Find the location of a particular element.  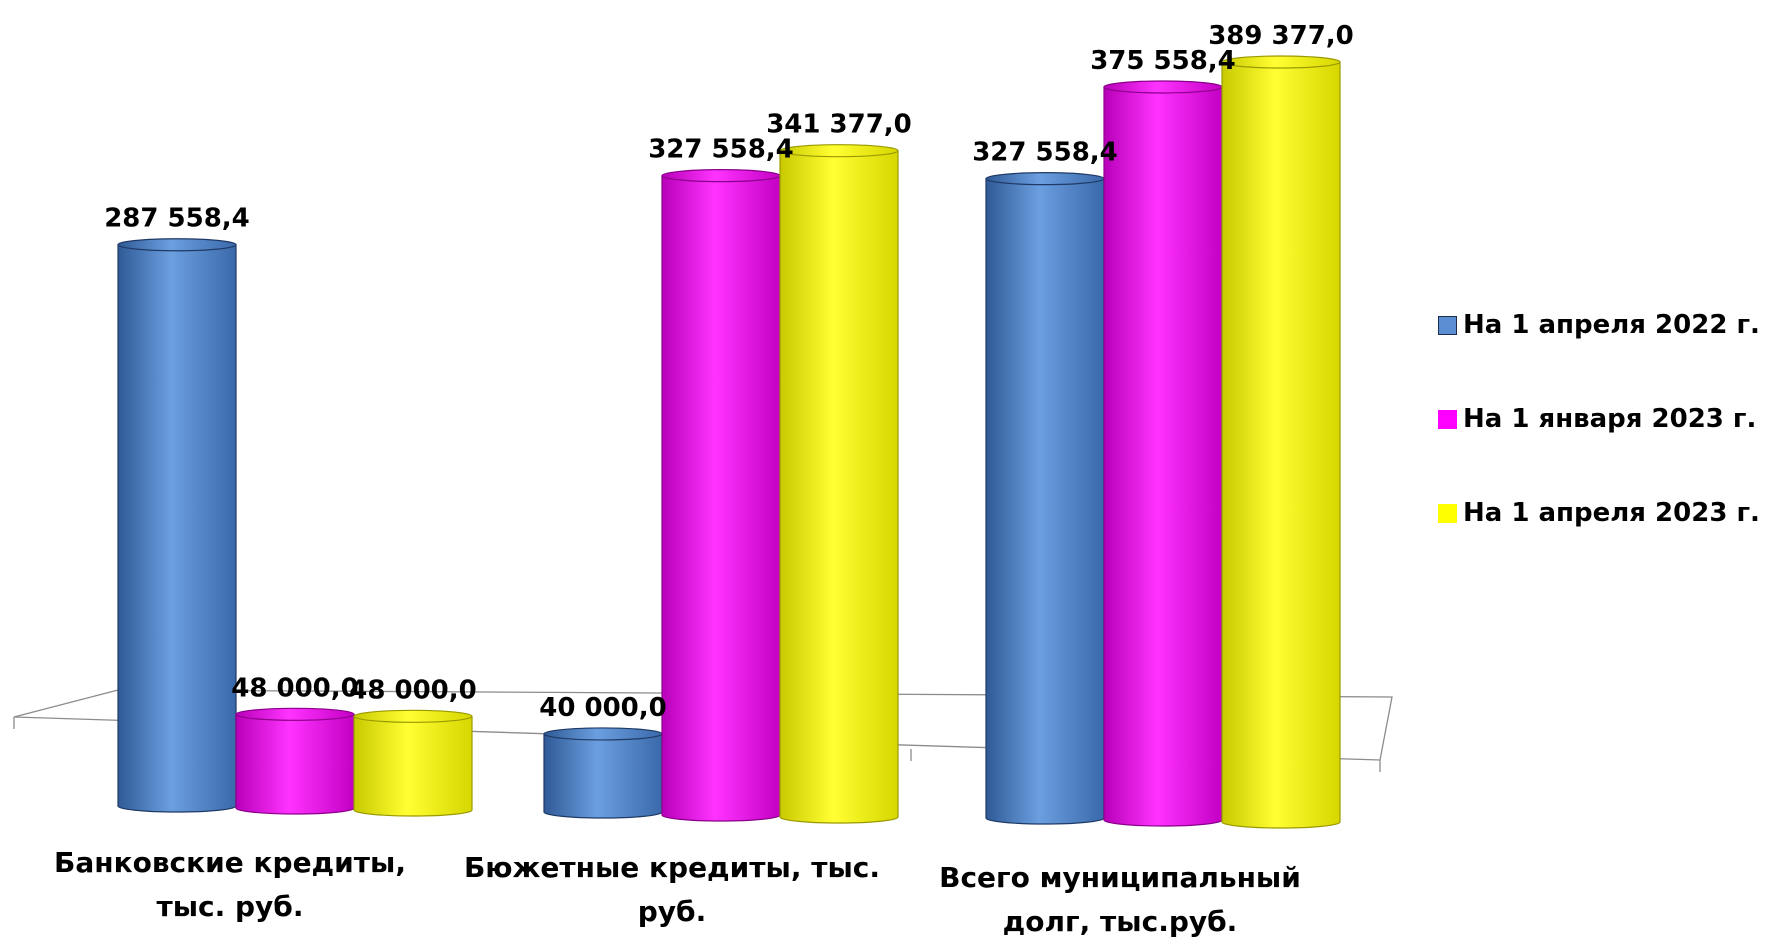

floor-outline is located at coordinates (703, 725).